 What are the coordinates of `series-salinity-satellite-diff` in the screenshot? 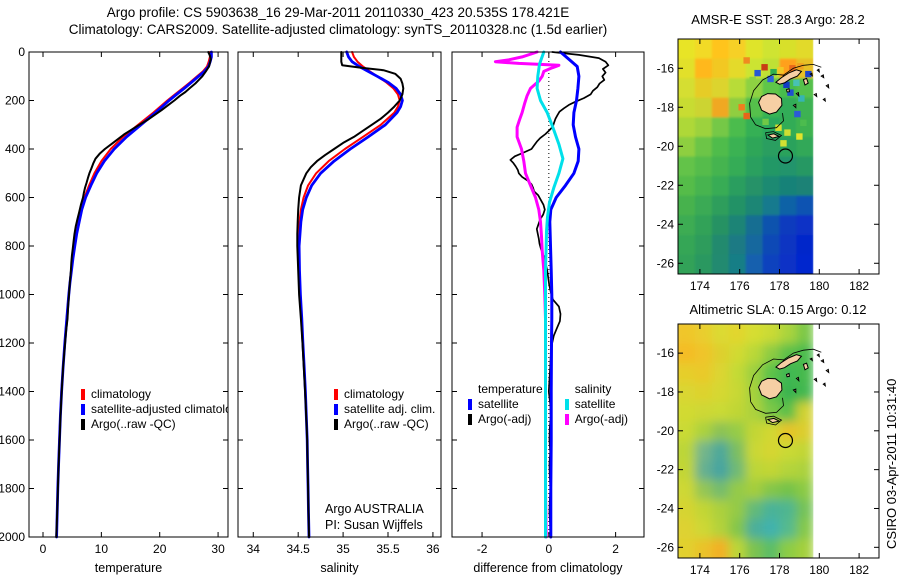 It's located at (550, 294).